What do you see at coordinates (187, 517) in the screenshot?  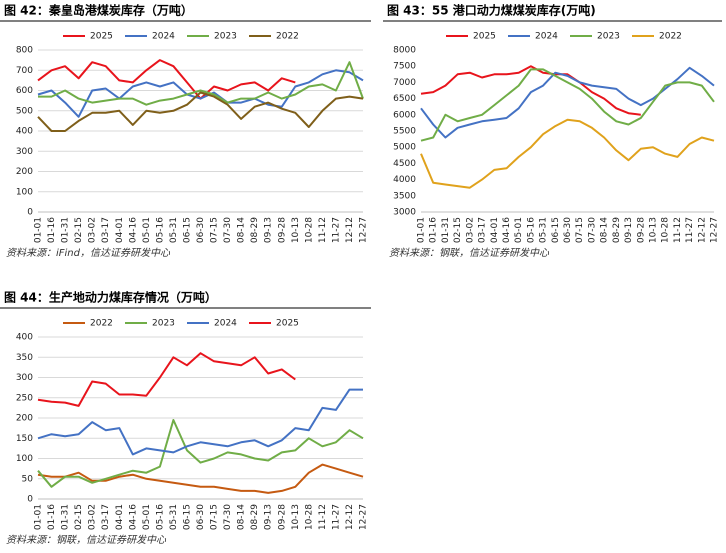 I see `x-tick-label: 06-15` at bounding box center [187, 517].